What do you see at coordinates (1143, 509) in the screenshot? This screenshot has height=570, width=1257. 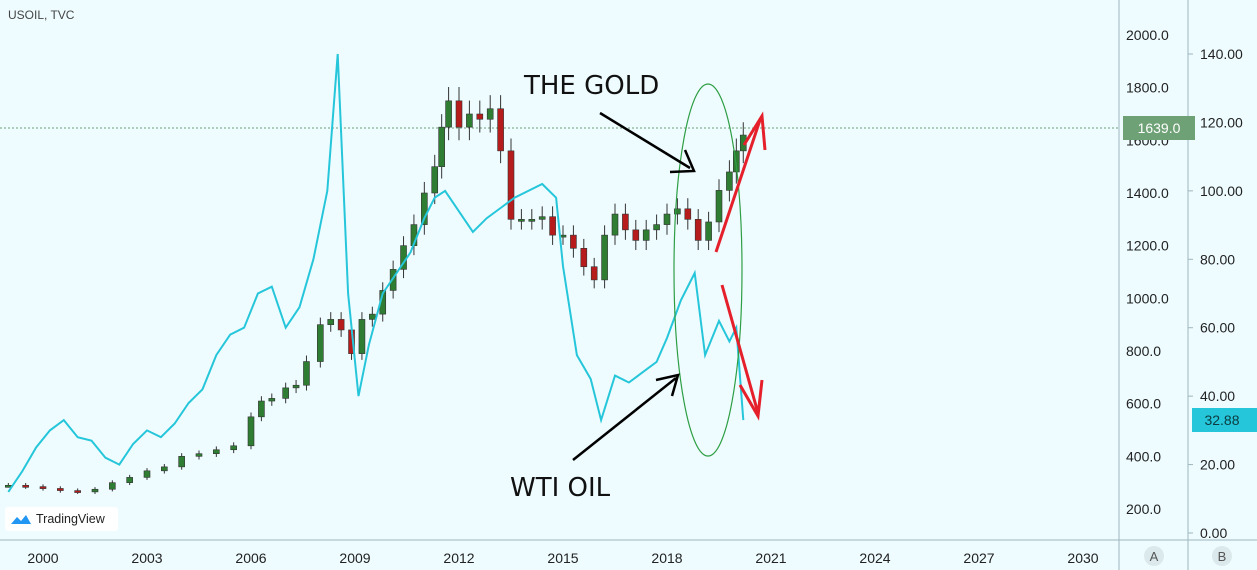 I see `left-axis-tick: 200.0` at bounding box center [1143, 509].